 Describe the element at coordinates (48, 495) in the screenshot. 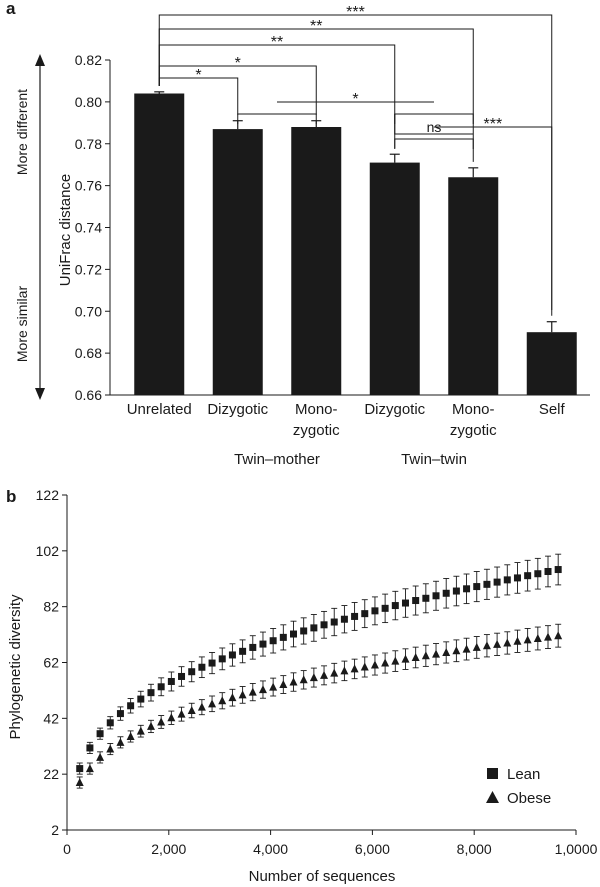

I see `y-tick-label: 122` at that location.